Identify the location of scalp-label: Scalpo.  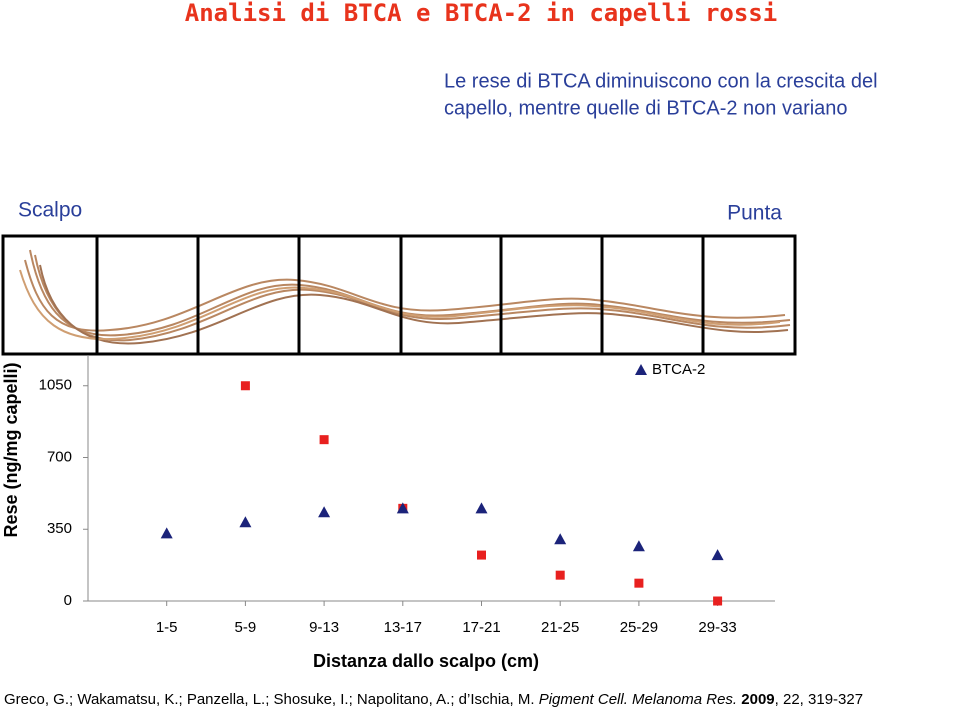
(50, 210).